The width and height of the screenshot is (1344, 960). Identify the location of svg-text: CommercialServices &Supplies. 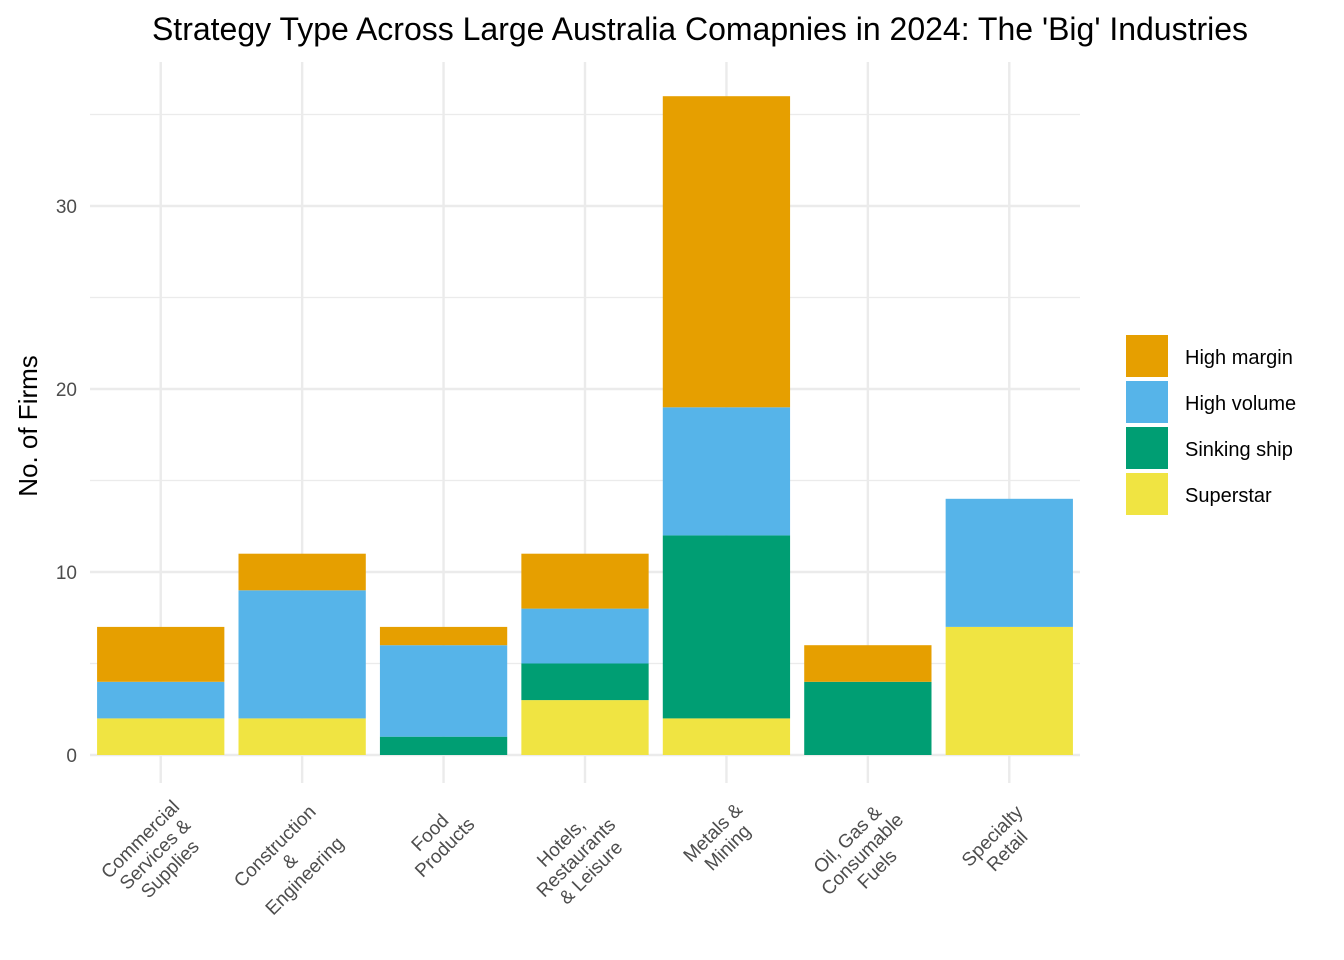
(156, 855).